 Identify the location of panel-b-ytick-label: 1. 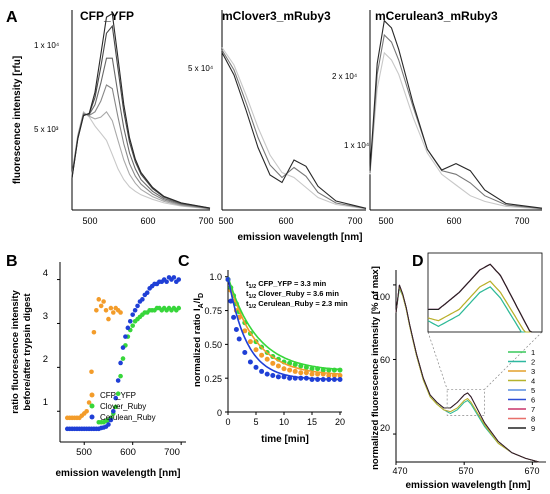
(45, 402).